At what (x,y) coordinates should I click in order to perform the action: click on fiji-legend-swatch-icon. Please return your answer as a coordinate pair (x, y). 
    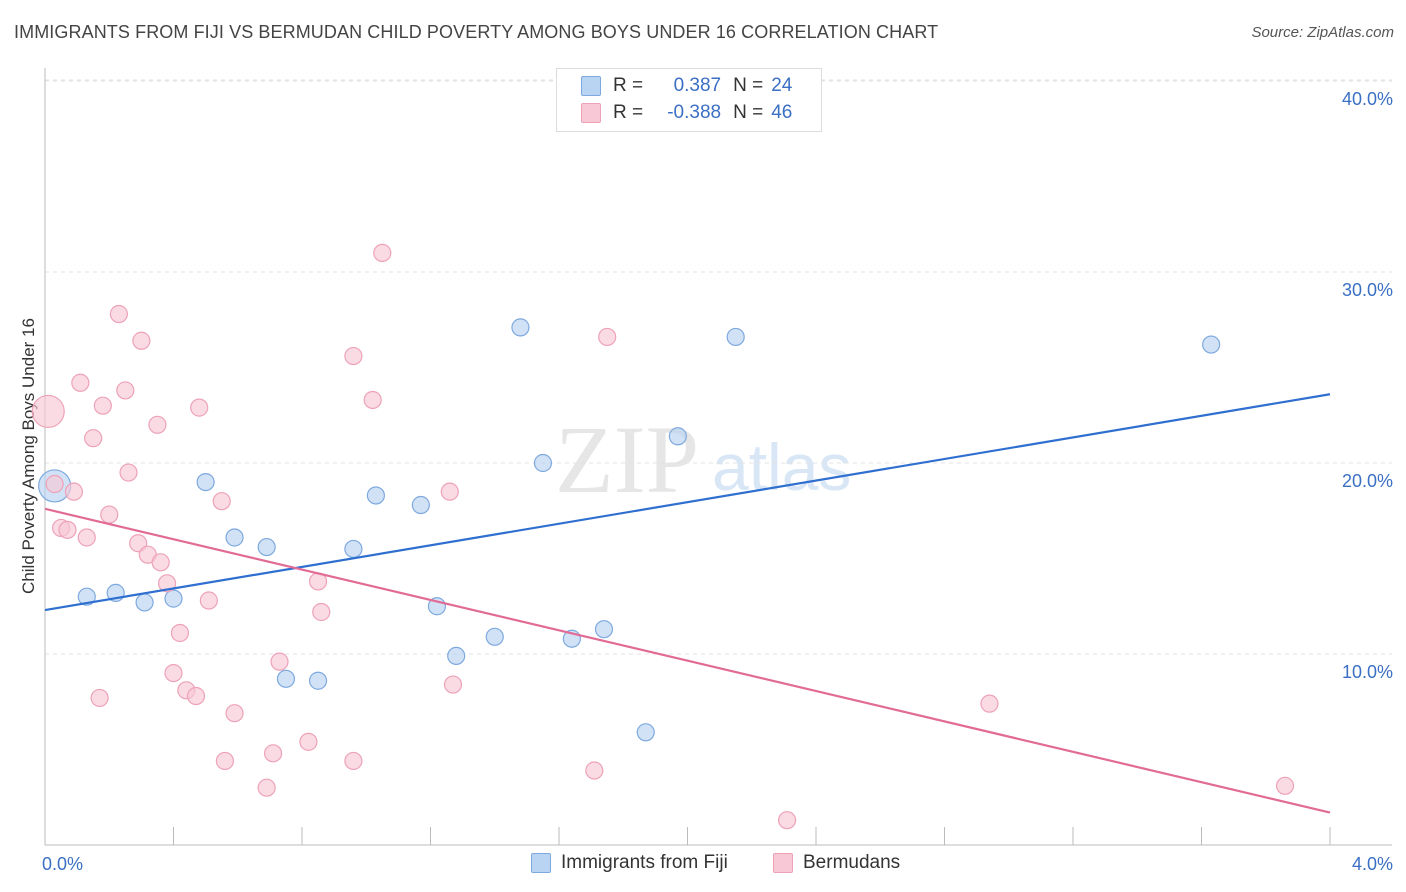
    Looking at the image, I should click on (541, 863).